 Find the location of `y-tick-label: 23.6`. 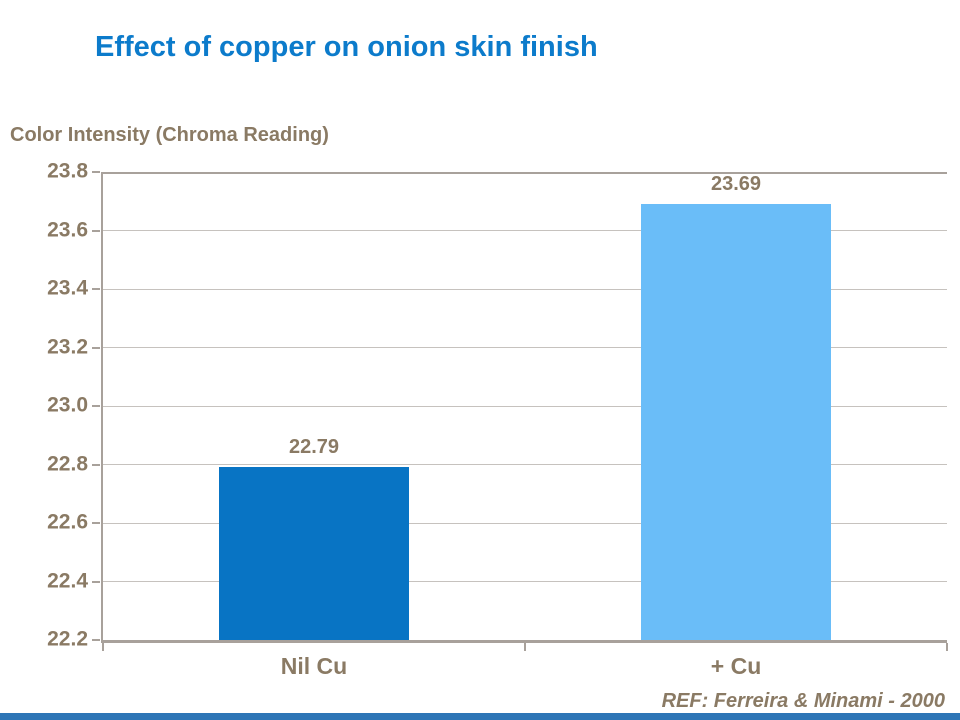

y-tick-label: 23.6 is located at coordinates (67, 230).